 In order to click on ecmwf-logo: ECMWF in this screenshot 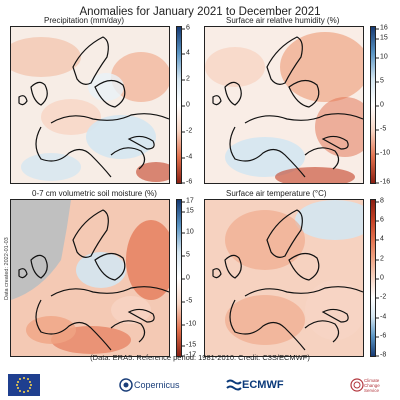, I will do `click(255, 385)`.